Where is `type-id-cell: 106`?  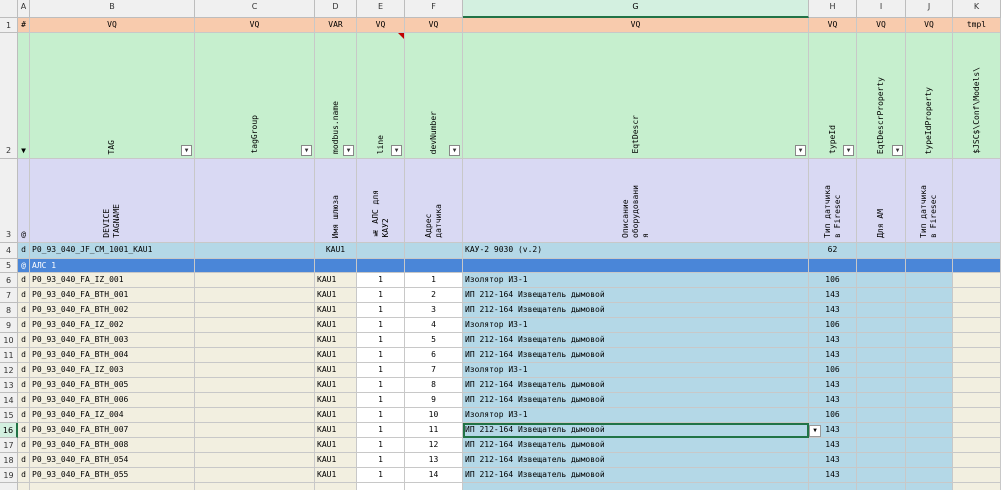 type-id-cell: 106 is located at coordinates (833, 325).